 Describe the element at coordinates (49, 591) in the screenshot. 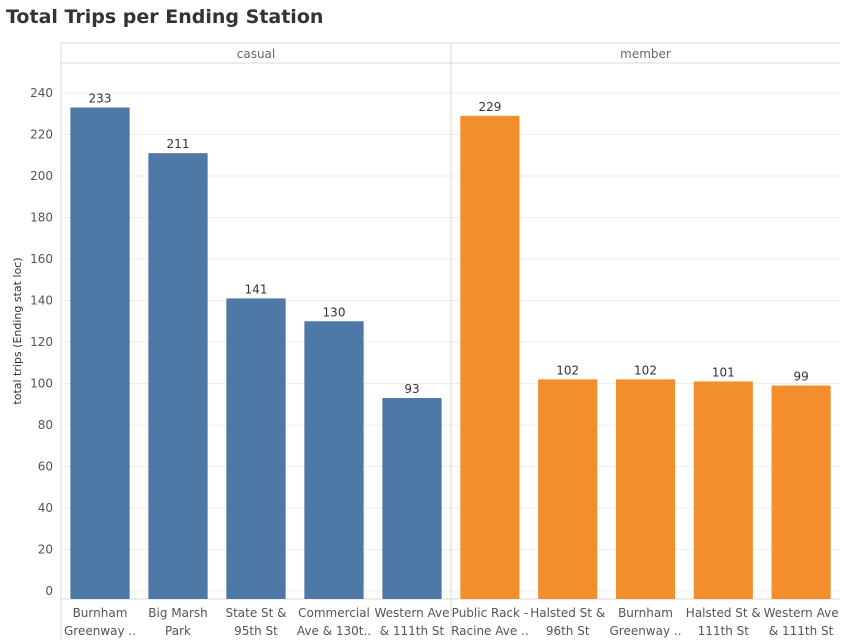

I see `y-tick-label: 0` at that location.